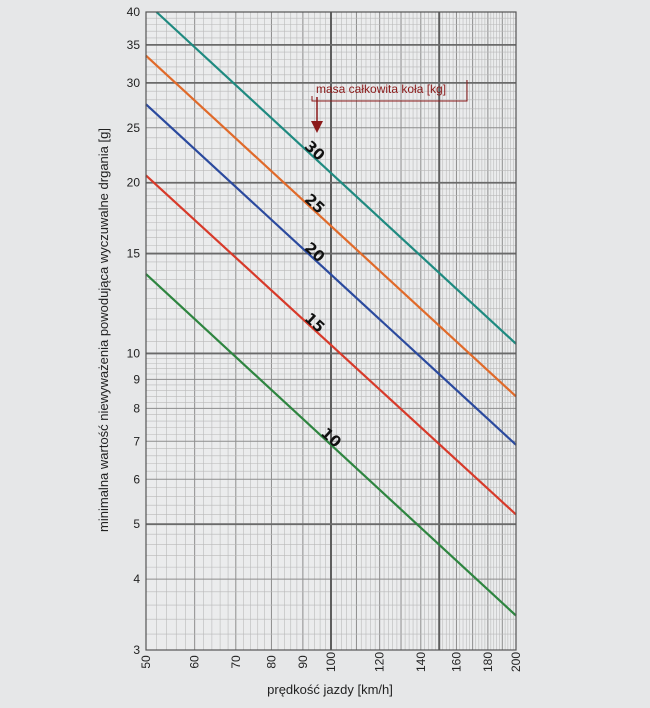 This screenshot has height=708, width=650. Describe the element at coordinates (330, 689) in the screenshot. I see `x-axis-title: prędkość jazdy [km/h]` at that location.